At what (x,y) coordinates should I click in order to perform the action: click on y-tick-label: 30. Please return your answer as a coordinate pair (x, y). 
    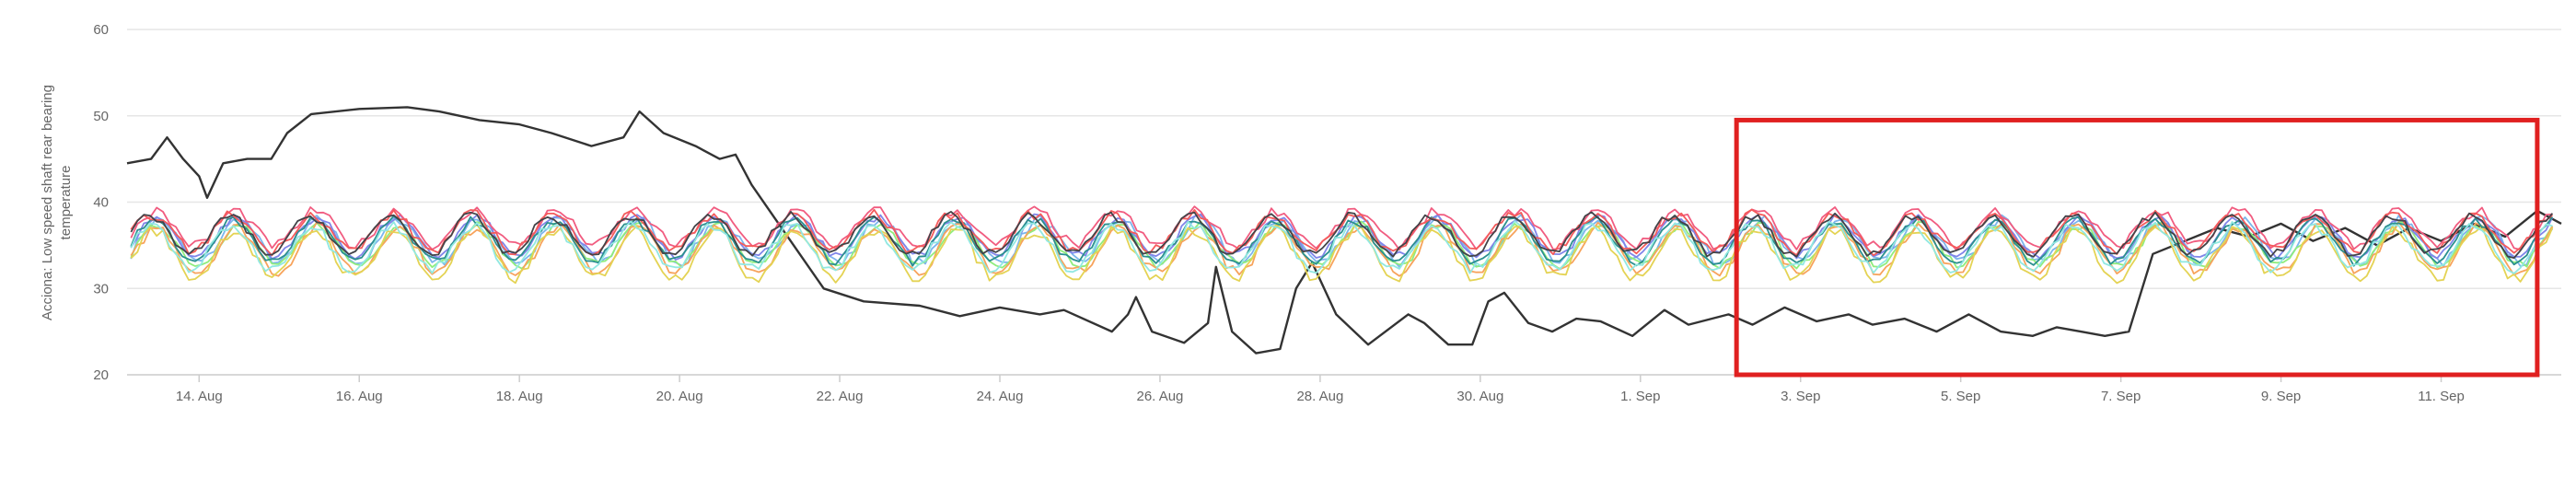
    Looking at the image, I should click on (101, 289).